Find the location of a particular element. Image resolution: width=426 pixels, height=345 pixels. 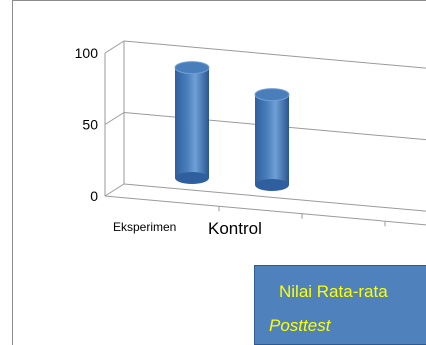

category-label: Kontrol is located at coordinates (235, 228).